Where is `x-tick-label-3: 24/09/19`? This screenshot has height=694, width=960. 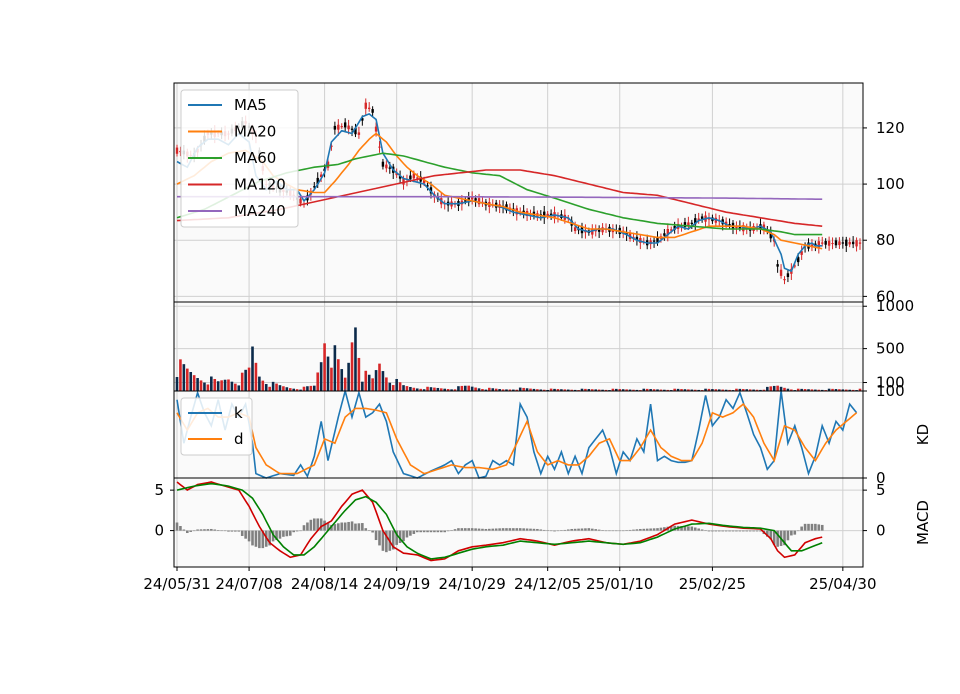 x-tick-label-3: 24/09/19 is located at coordinates (396, 584).